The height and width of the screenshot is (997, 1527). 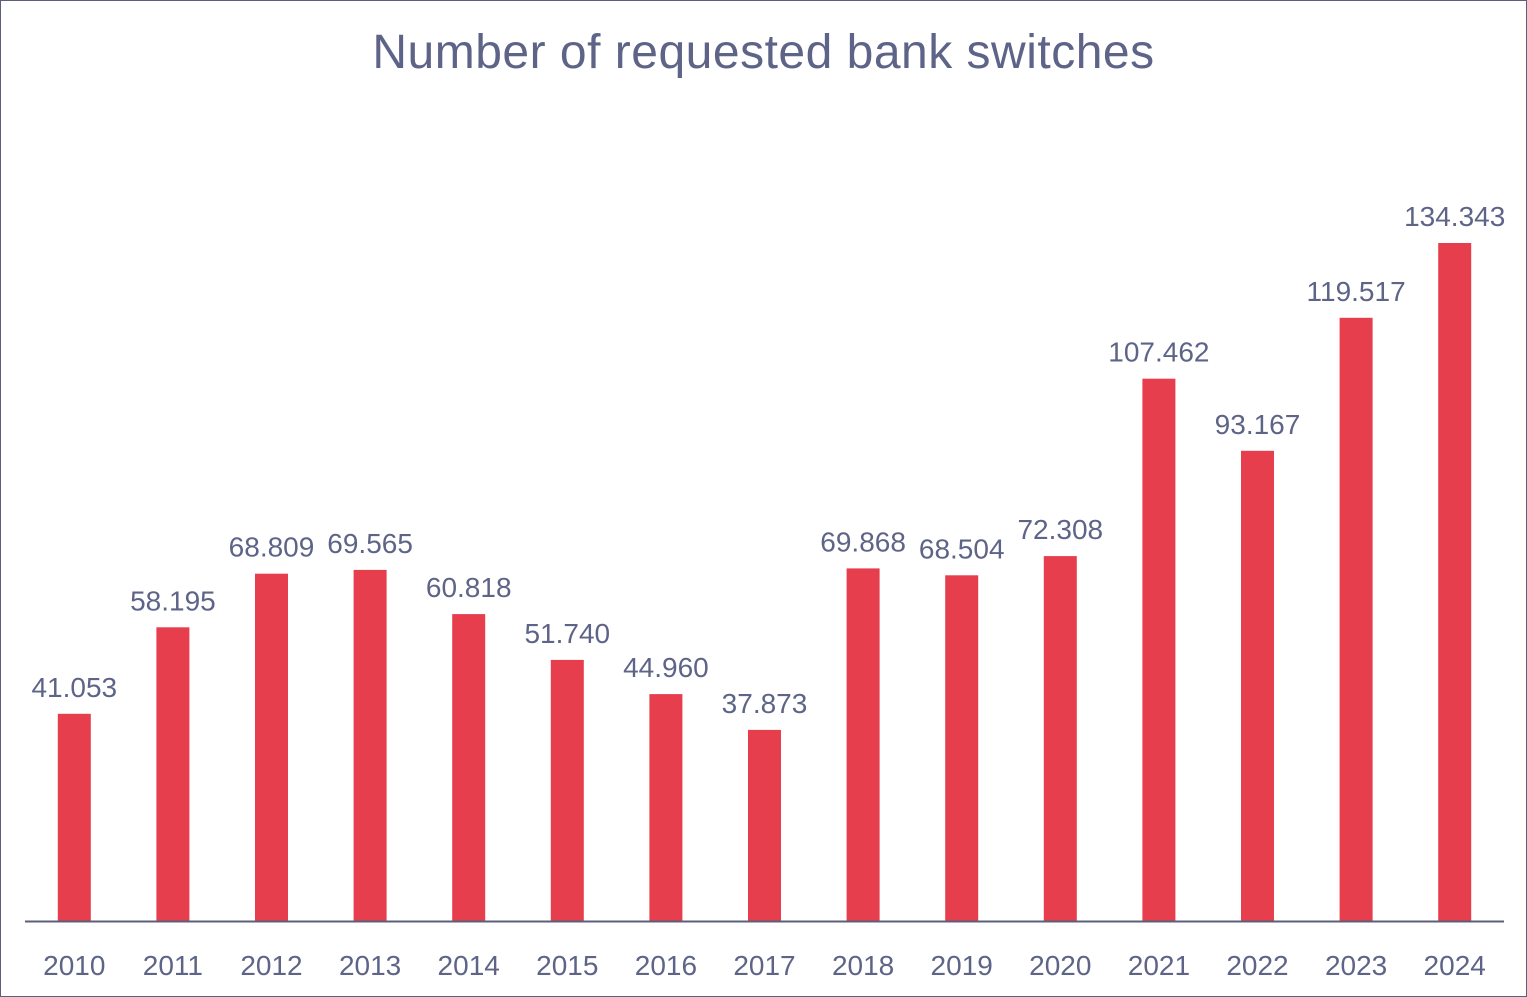 I want to click on bar-2021, so click(x=1159, y=649).